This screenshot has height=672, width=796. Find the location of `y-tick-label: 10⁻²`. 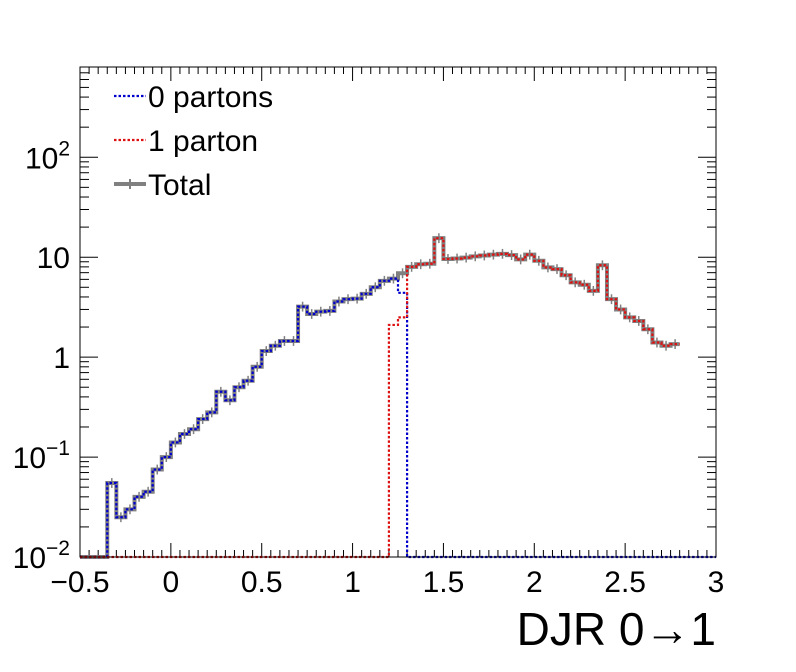

y-tick-label: 10⁻² is located at coordinates (41, 556).